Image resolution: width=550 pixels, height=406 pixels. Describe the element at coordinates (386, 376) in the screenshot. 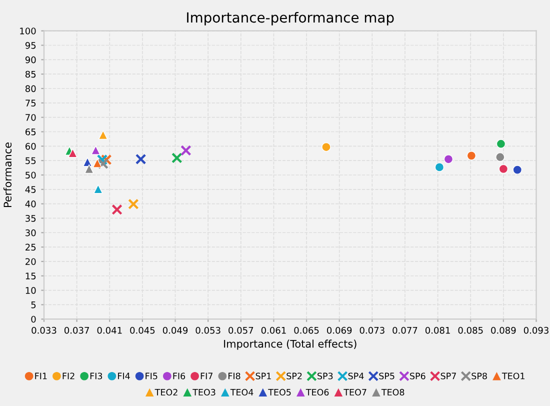

I see `legend-label: SP5` at that location.